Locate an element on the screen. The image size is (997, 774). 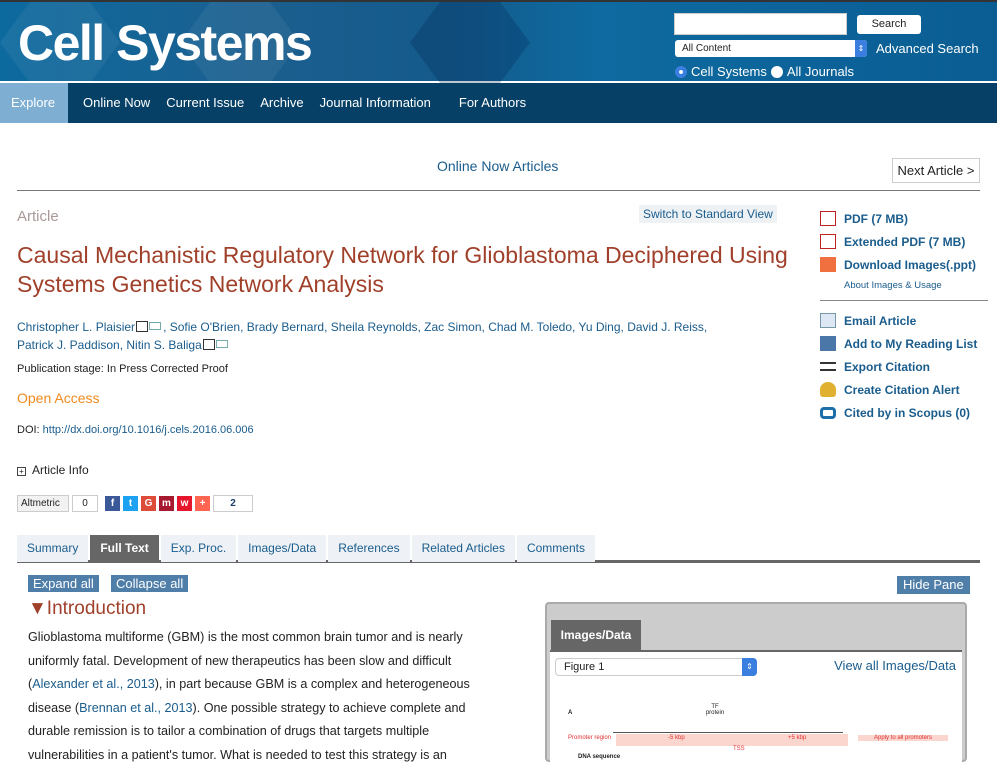
extended-pdf-link: Extended PDF (7 MB) is located at coordinates (904, 241).